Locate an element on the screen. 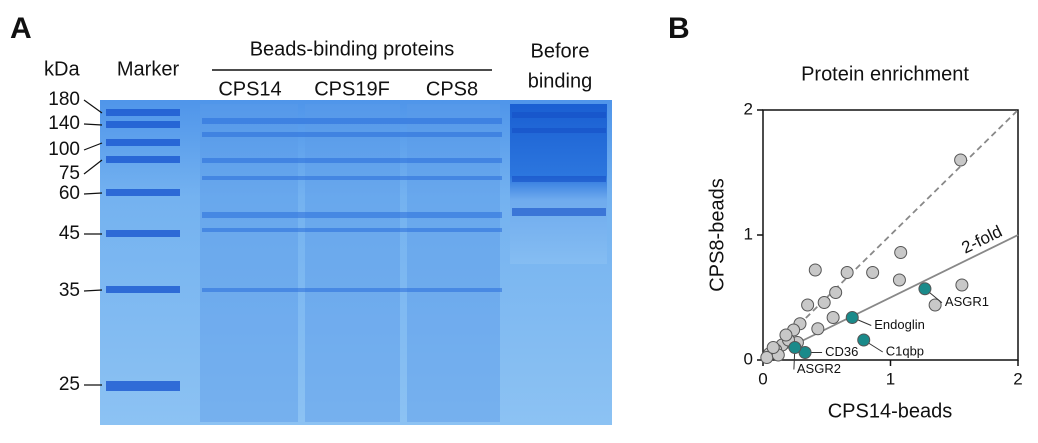 The width and height of the screenshot is (1038, 443). lane-label: CPS14 is located at coordinates (249, 89).